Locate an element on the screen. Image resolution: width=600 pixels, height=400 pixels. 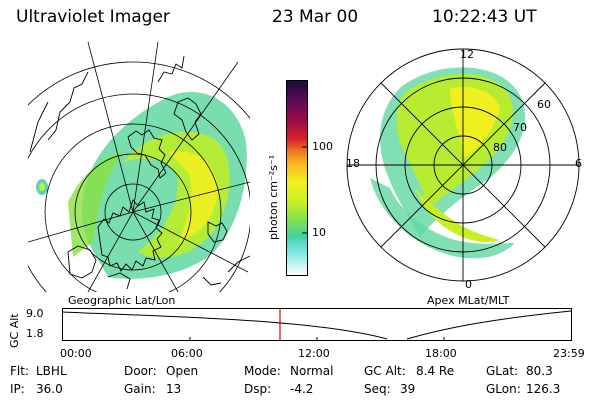
observation-date: 23 Mar 00 is located at coordinates (315, 17).